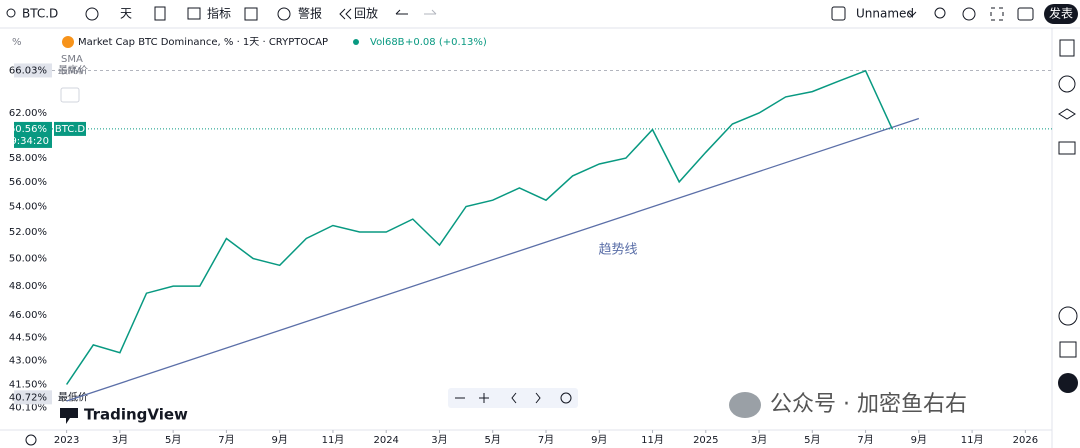 This screenshot has width=1080, height=448. Describe the element at coordinates (566, 398) in the screenshot. I see `reset-chart` at that location.